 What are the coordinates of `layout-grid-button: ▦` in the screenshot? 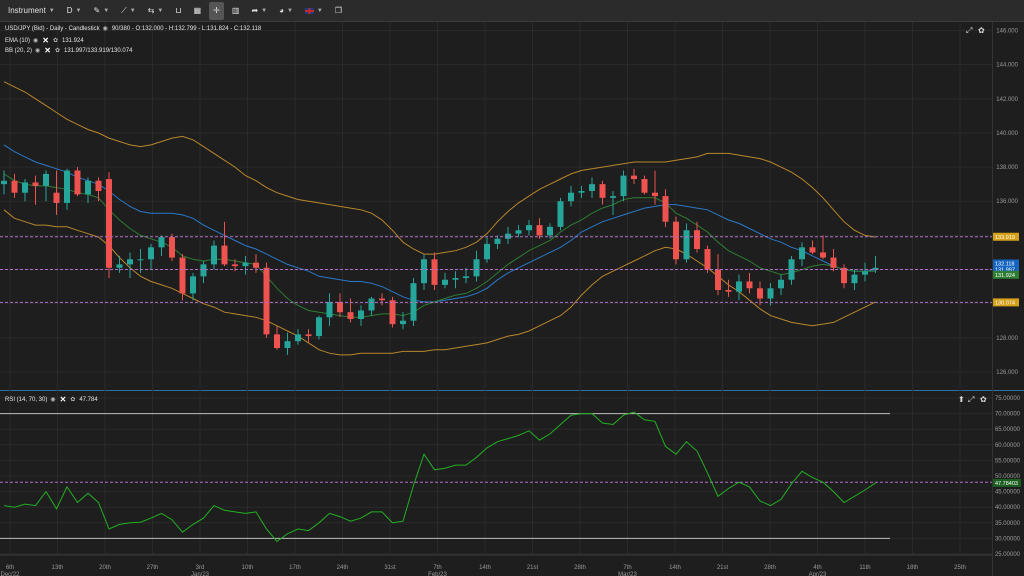 It's located at (198, 11).